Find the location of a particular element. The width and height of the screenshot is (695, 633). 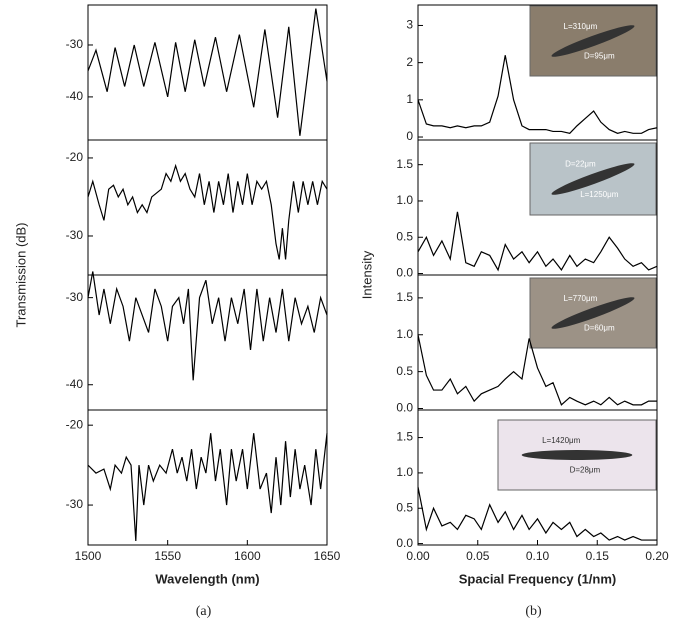

inset-annotation: D=22μm is located at coordinates (580, 164).